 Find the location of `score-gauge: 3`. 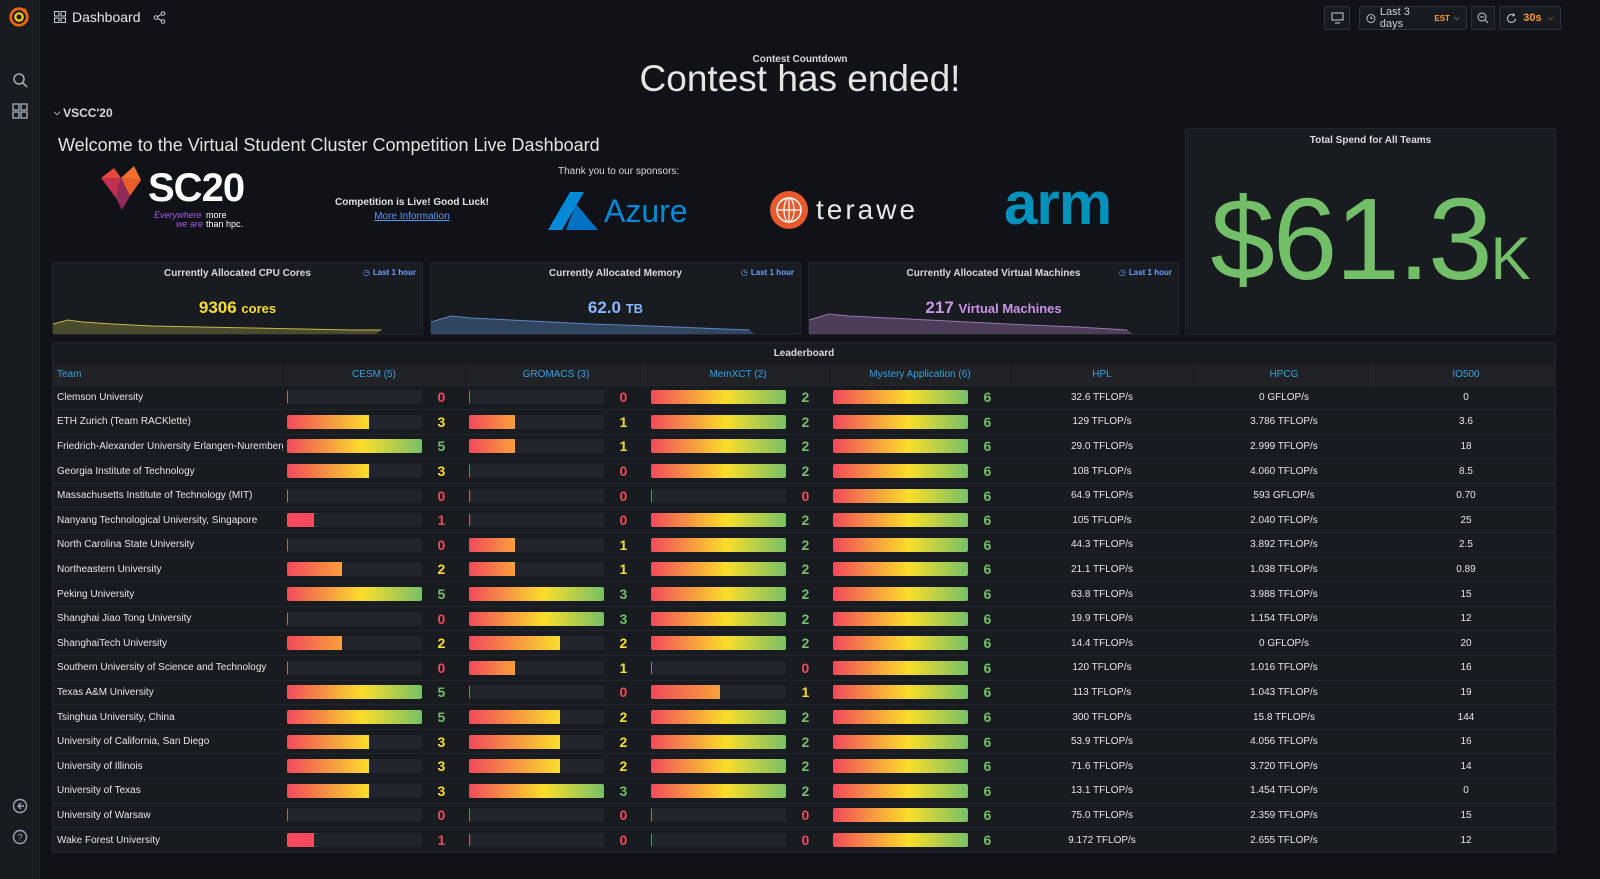

score-gauge: 3 is located at coordinates (556, 619).